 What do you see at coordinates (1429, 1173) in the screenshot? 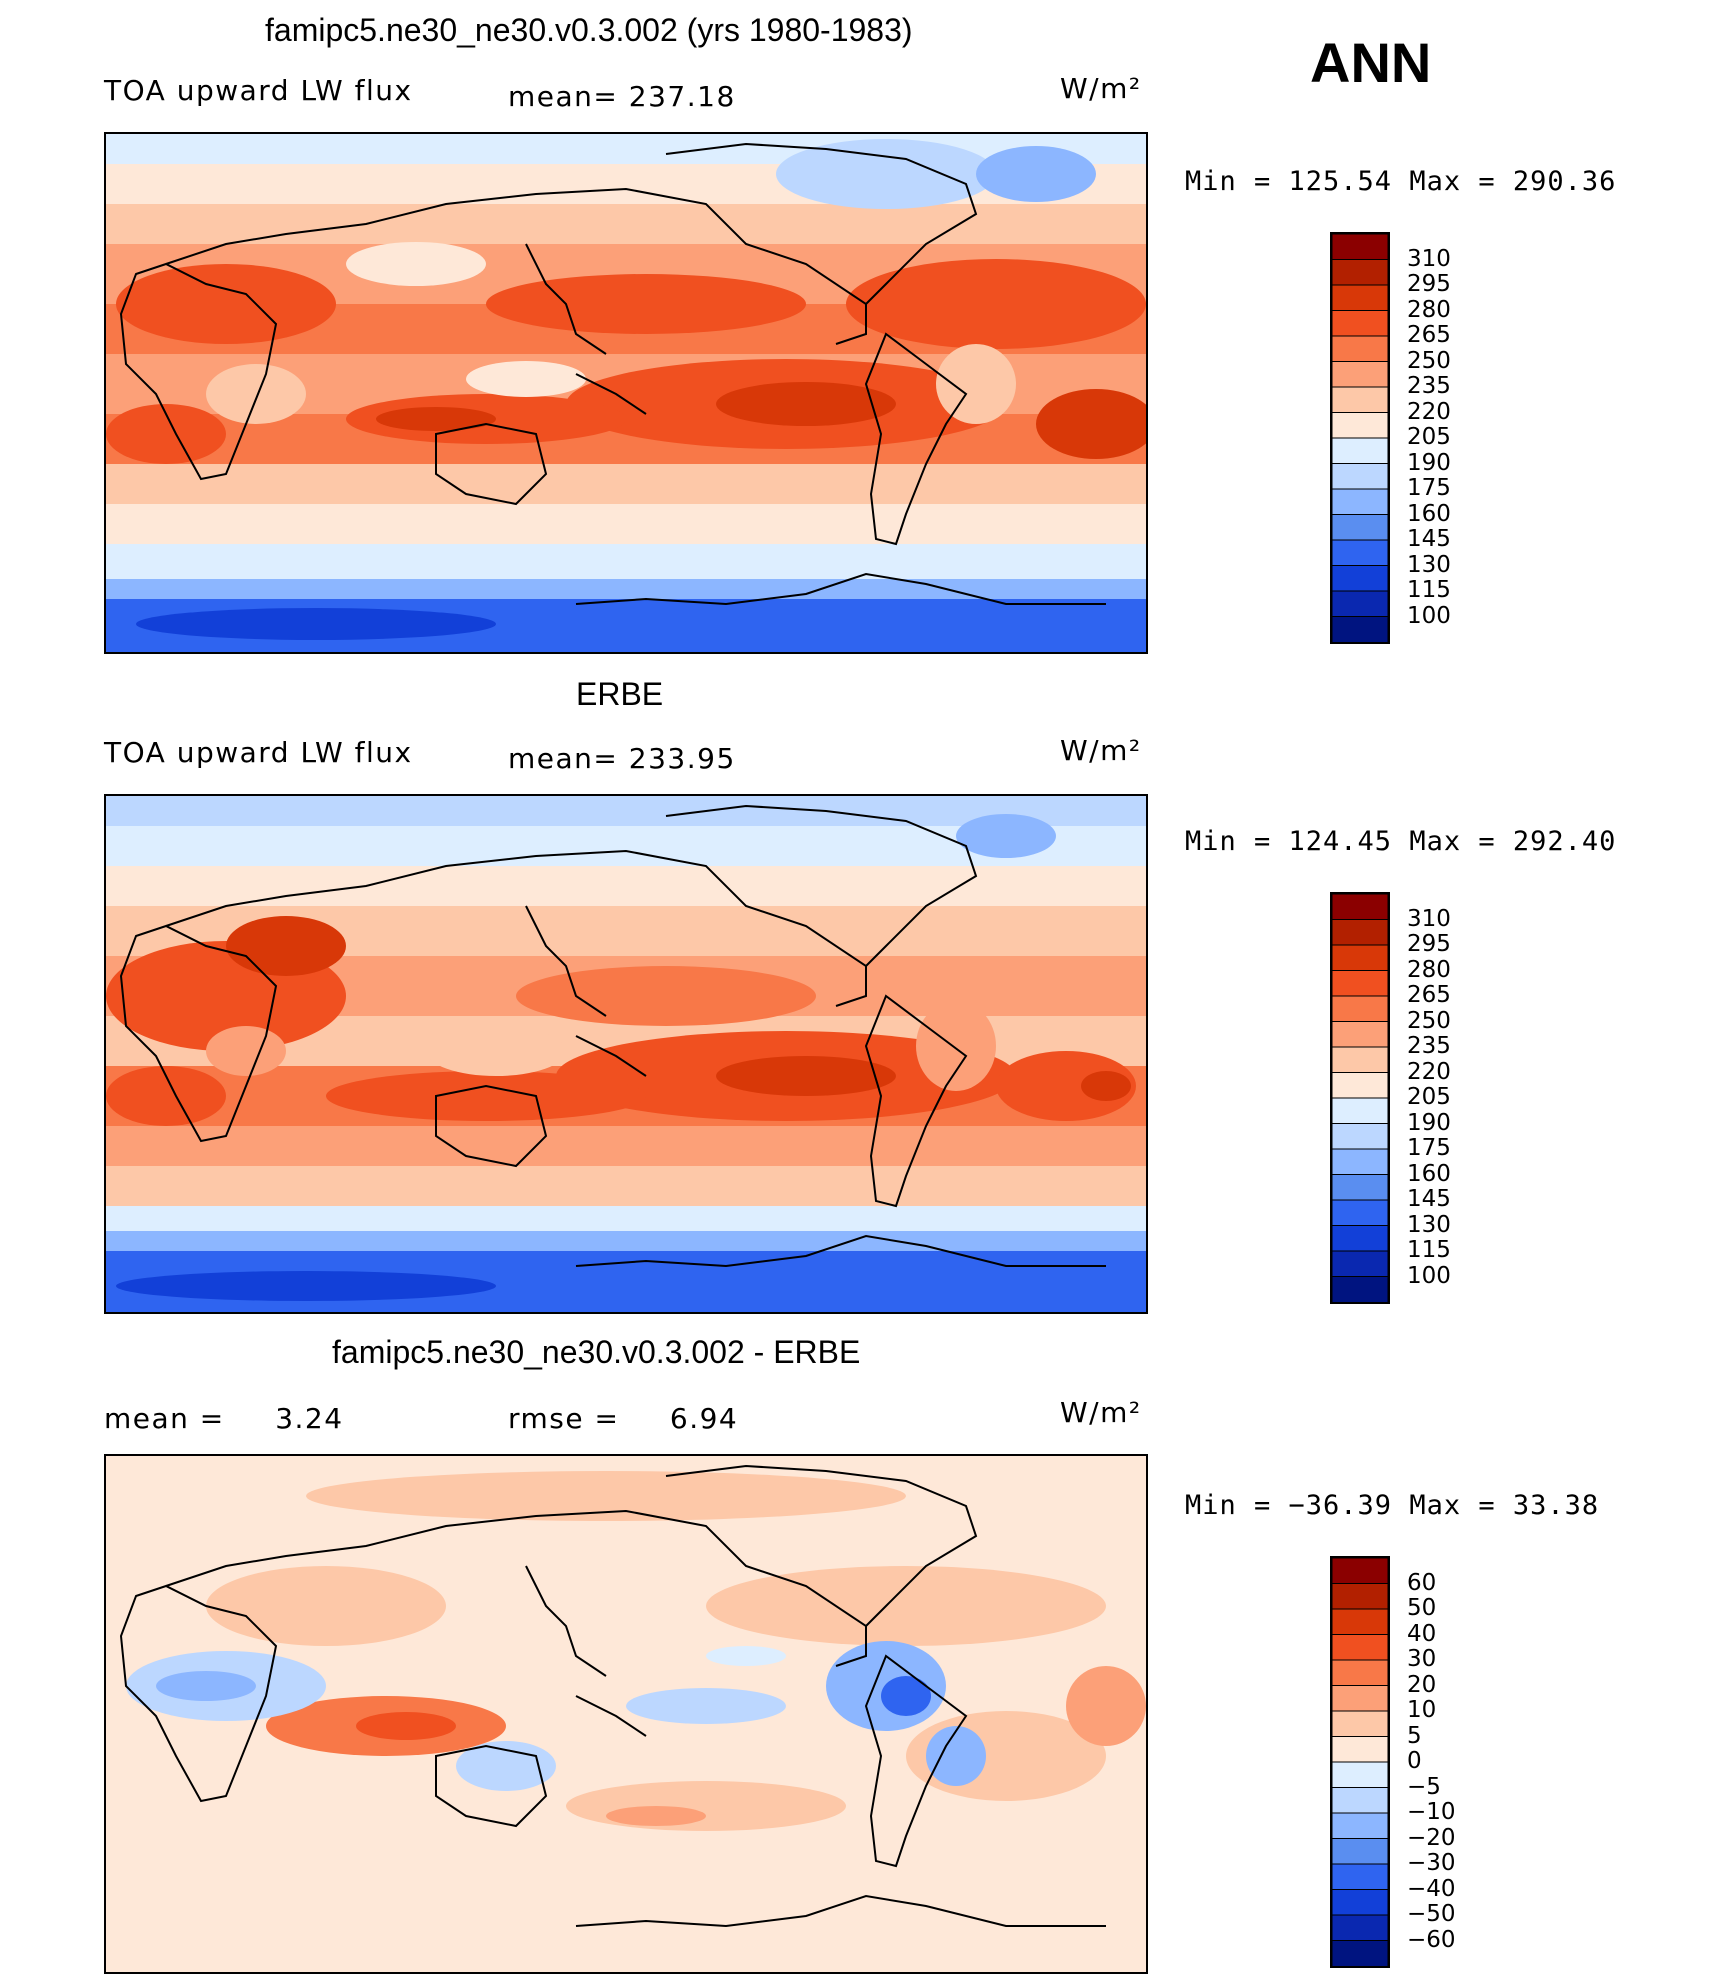
I see `colorbar-tick-label: 160` at bounding box center [1429, 1173].